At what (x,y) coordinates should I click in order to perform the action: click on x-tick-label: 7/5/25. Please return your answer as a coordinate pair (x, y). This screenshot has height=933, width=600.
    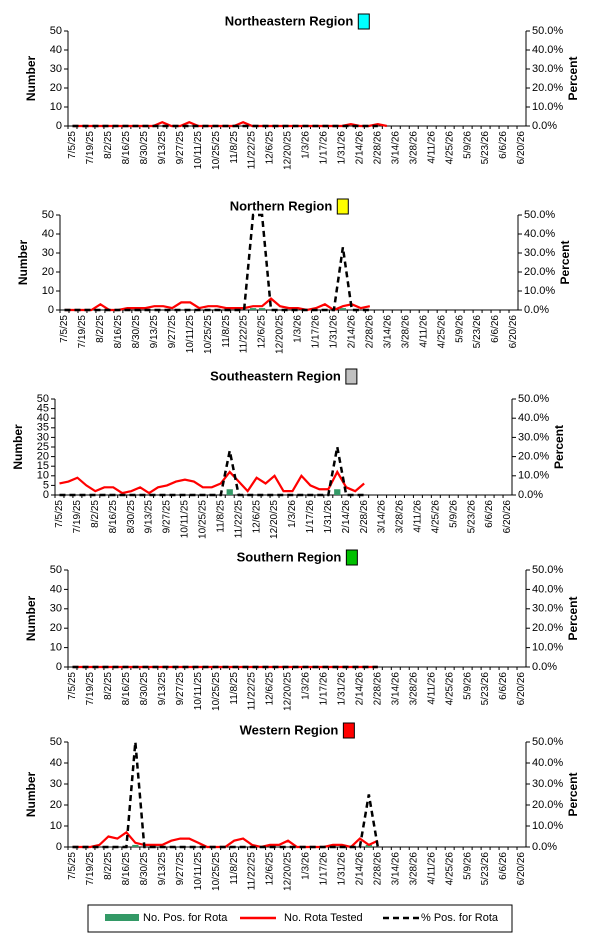
    Looking at the image, I should click on (72, 145).